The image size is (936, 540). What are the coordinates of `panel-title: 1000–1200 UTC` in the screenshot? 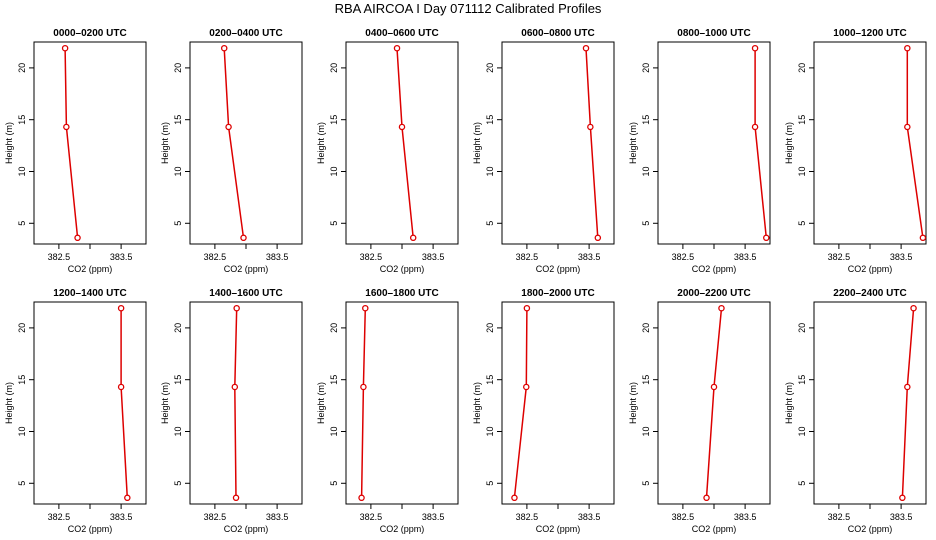 It's located at (869, 33).